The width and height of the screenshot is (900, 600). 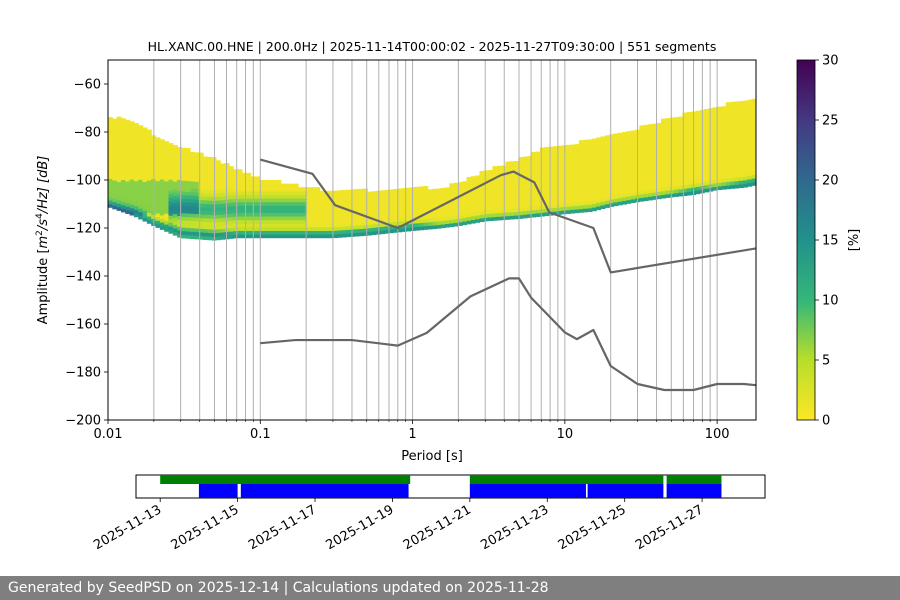 I want to click on y-label-sup4: 4, so click(x=40, y=216).